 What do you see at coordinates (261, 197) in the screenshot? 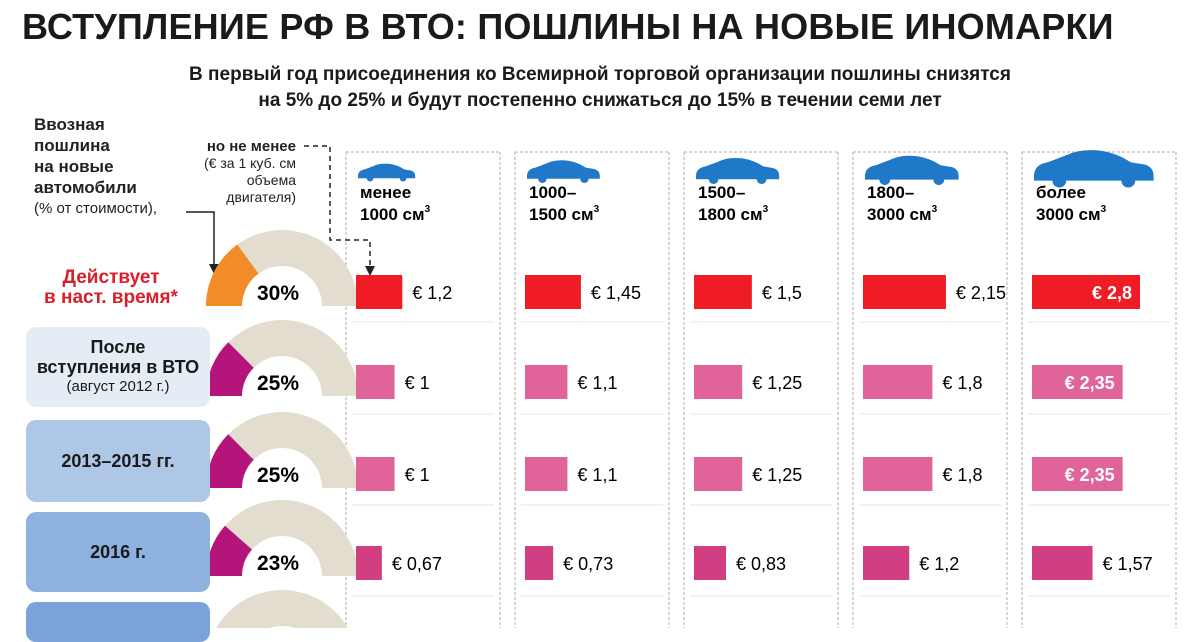
I see `min-header-note: двигателя)` at bounding box center [261, 197].